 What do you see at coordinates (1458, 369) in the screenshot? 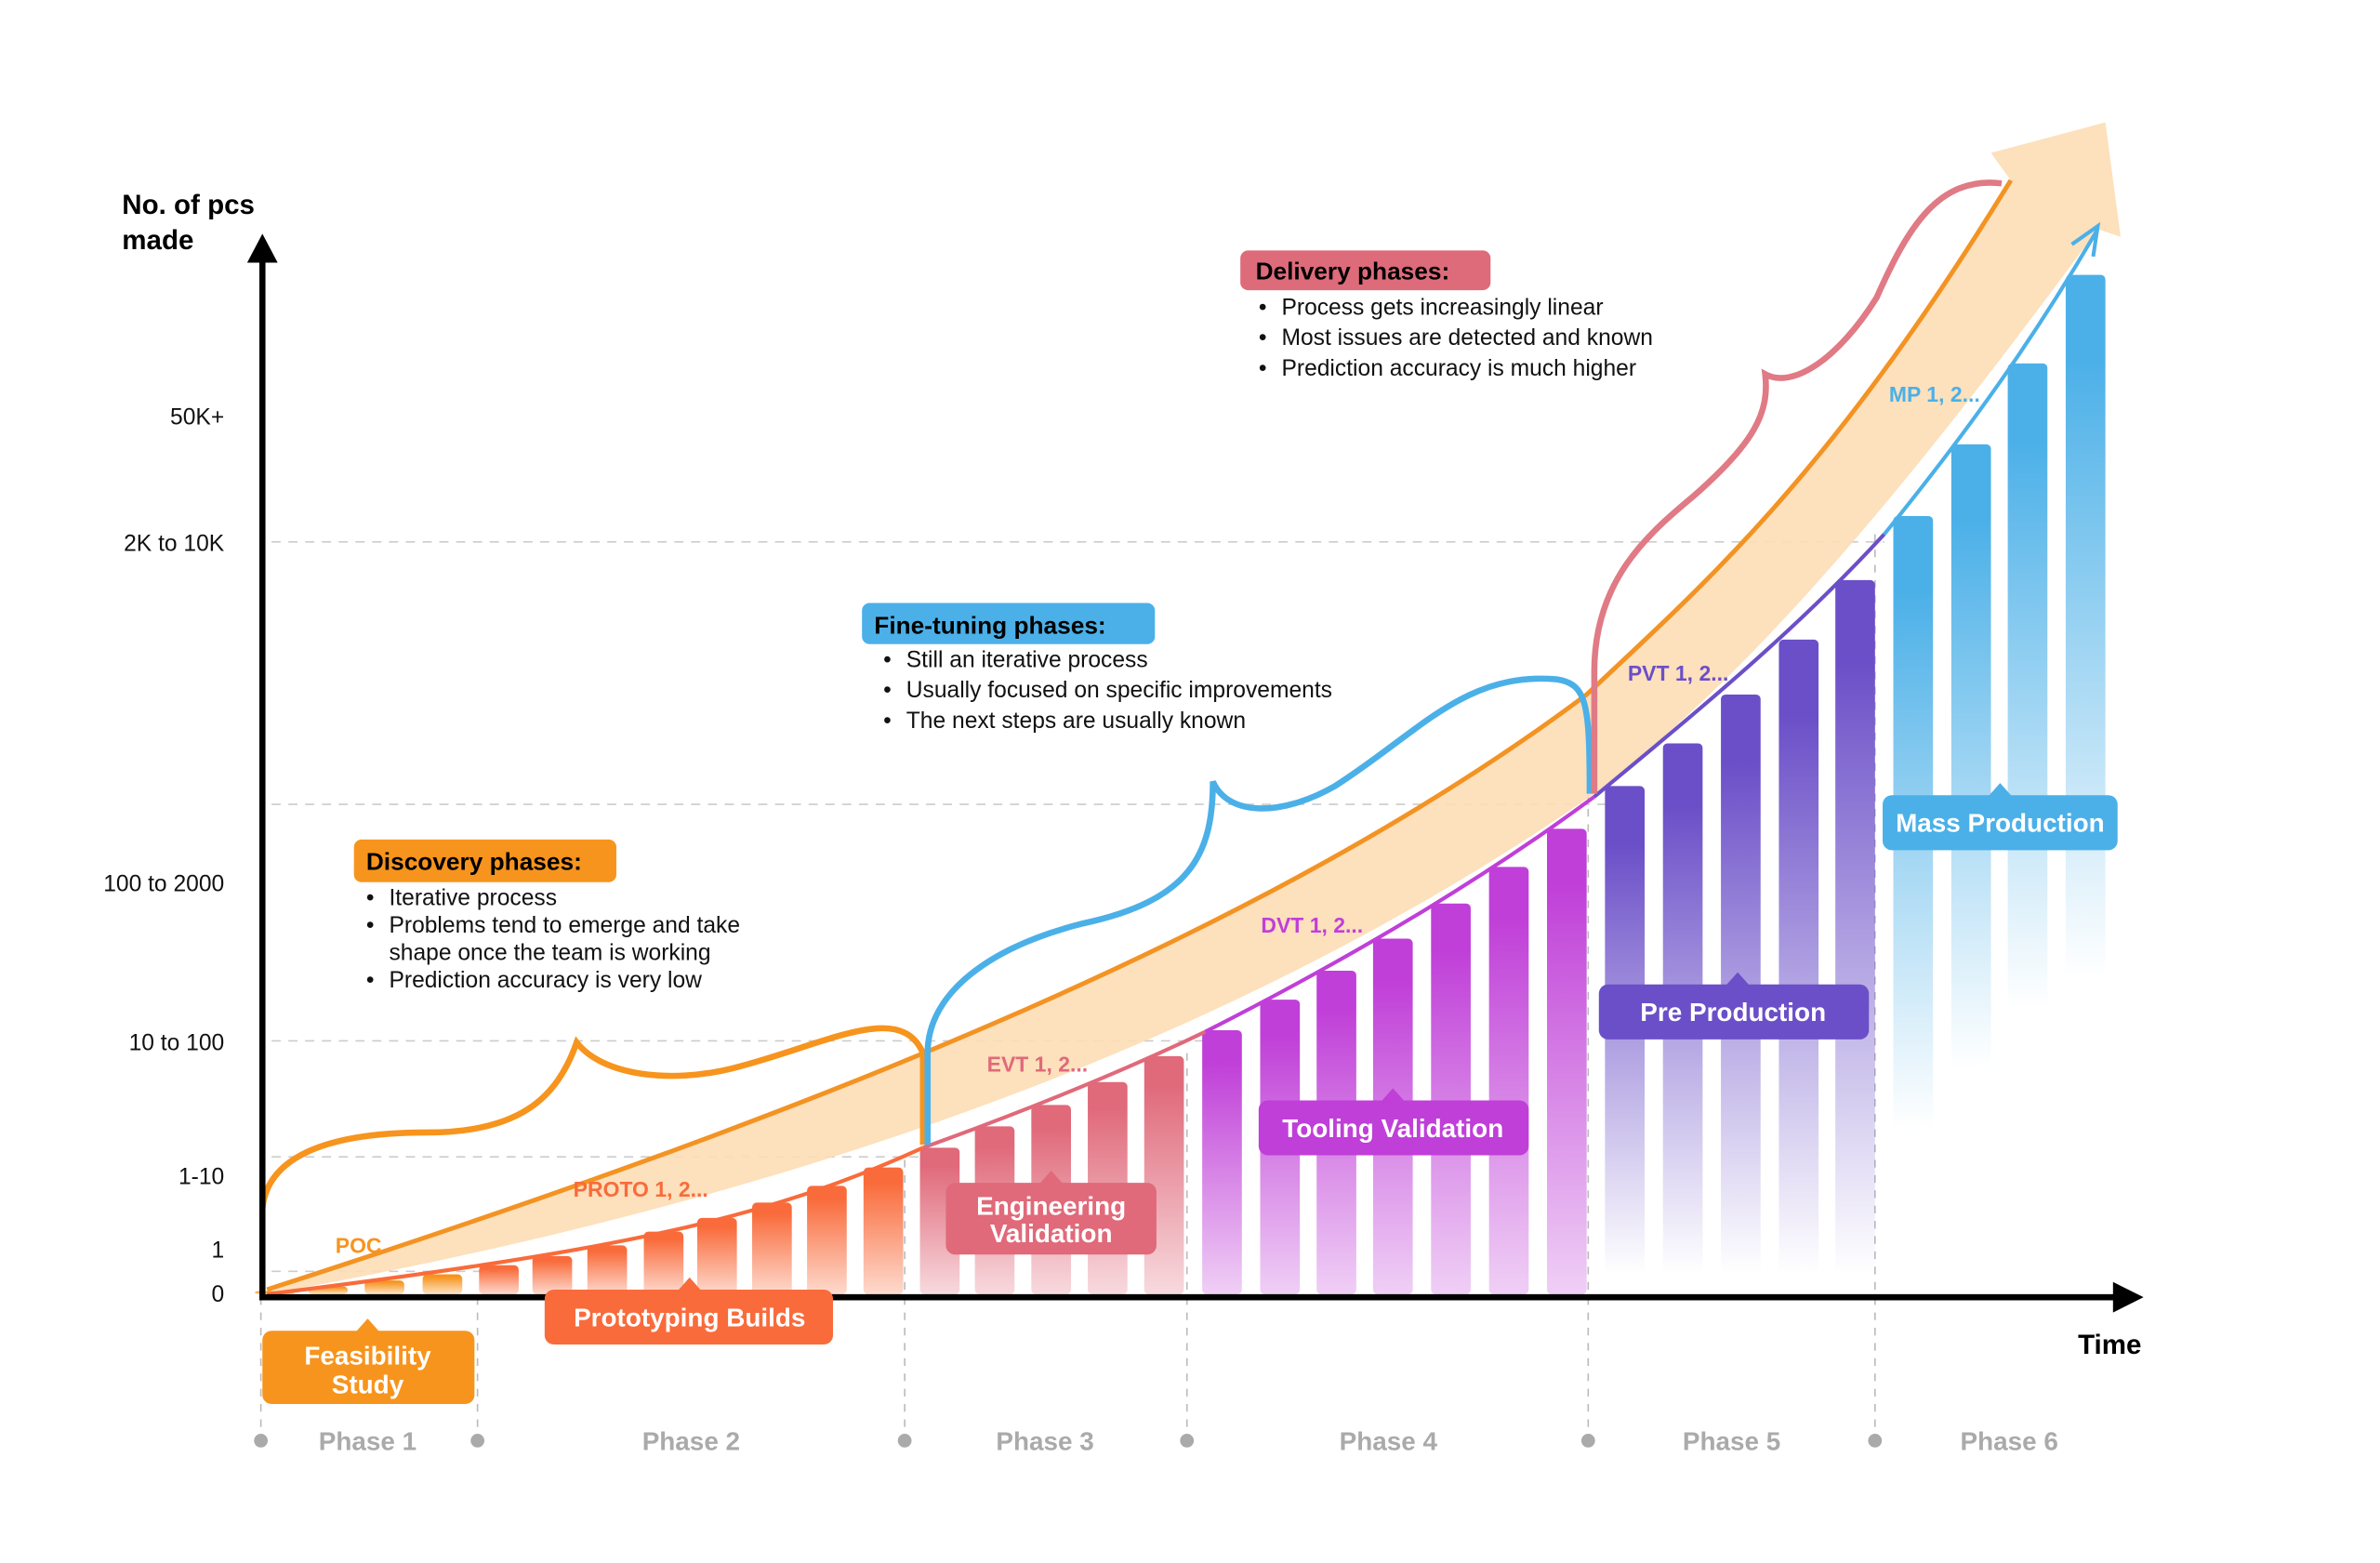
I see `svg-text:Prediction accuracy is much hi: Prediction accuracy is much higher` at bounding box center [1458, 369].